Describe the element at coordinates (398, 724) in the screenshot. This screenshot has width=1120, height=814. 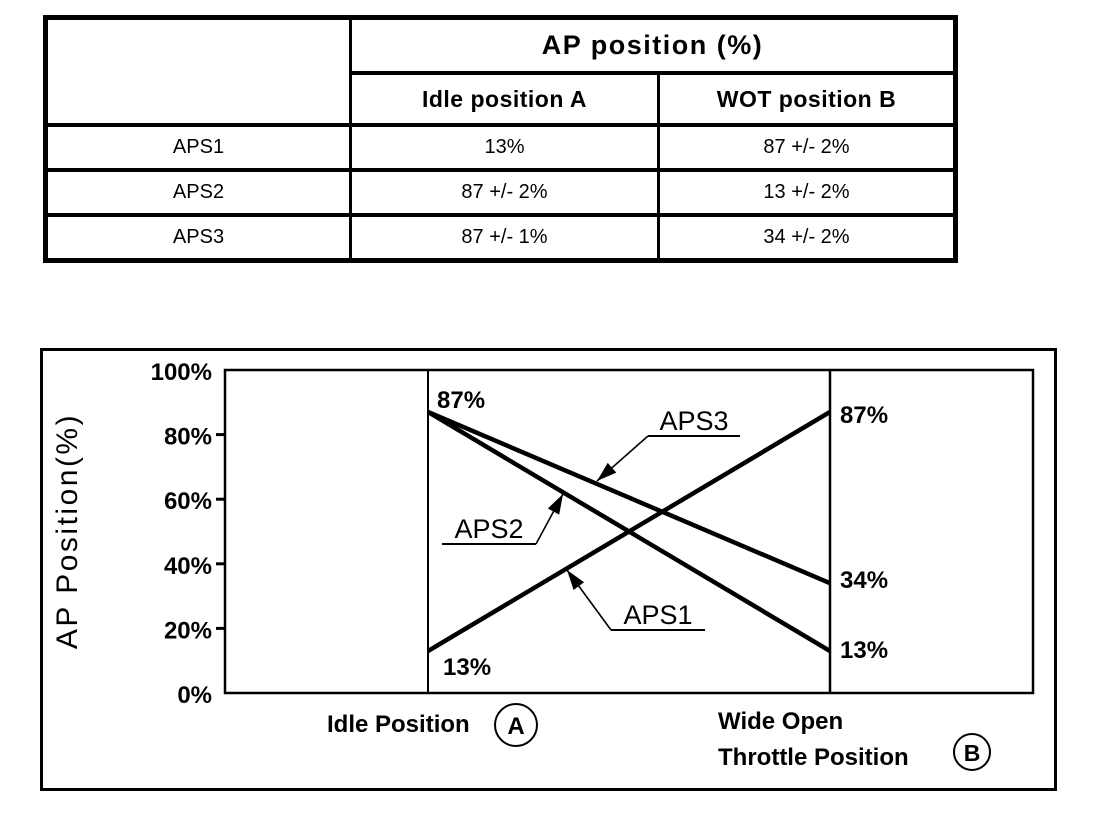
I see `x-axis-label-idle: Idle Position` at that location.